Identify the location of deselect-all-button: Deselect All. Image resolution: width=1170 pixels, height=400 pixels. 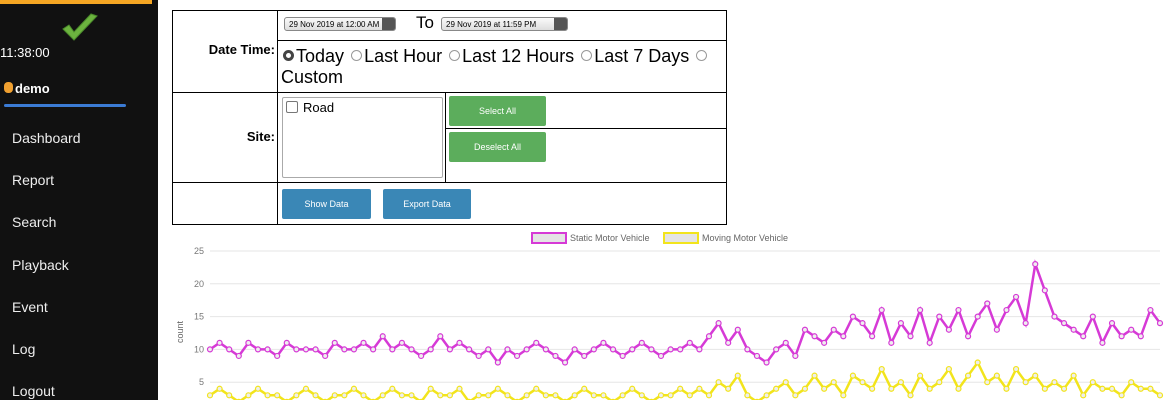
(497, 147).